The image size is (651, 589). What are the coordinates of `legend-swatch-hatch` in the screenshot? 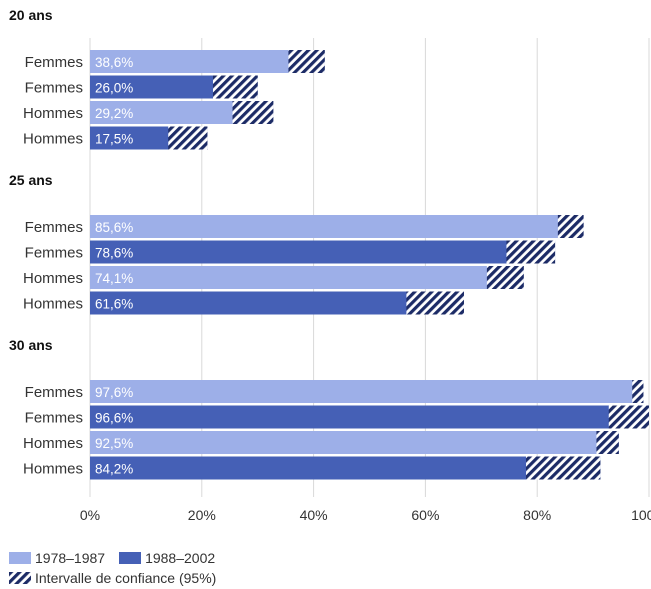 It's located at (20, 578).